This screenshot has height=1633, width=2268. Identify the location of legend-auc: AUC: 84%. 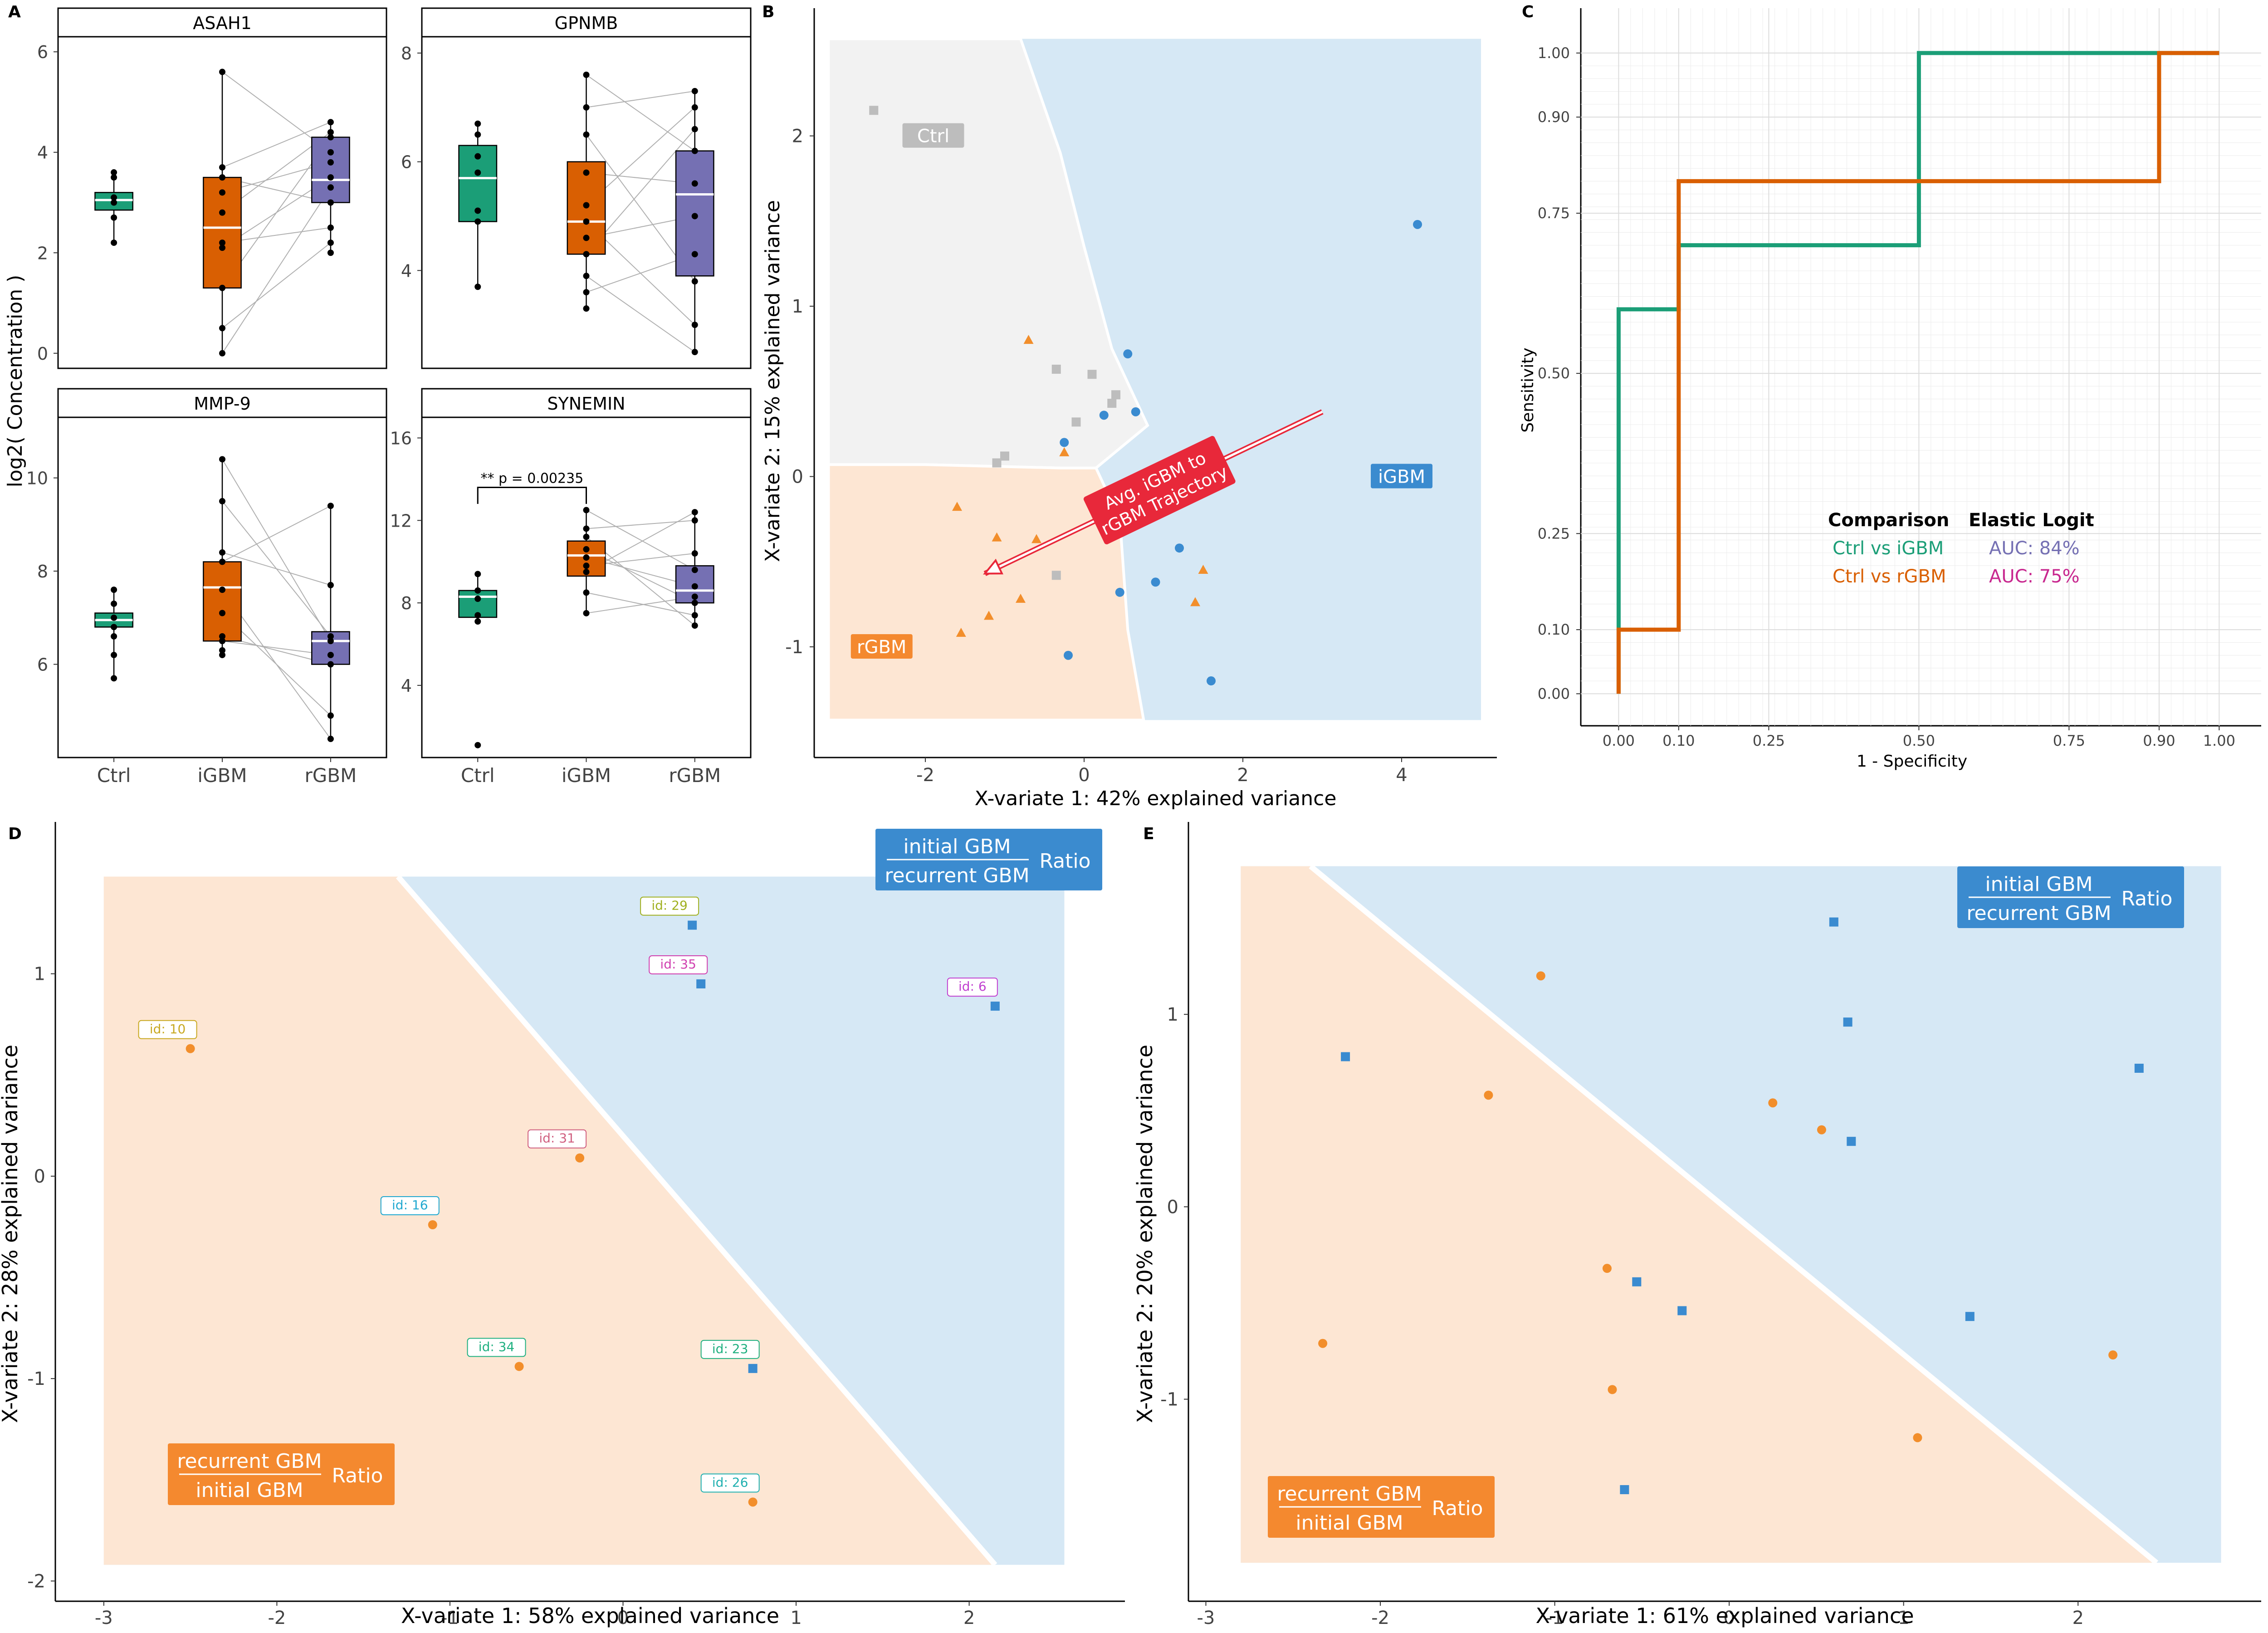
(2035, 548).